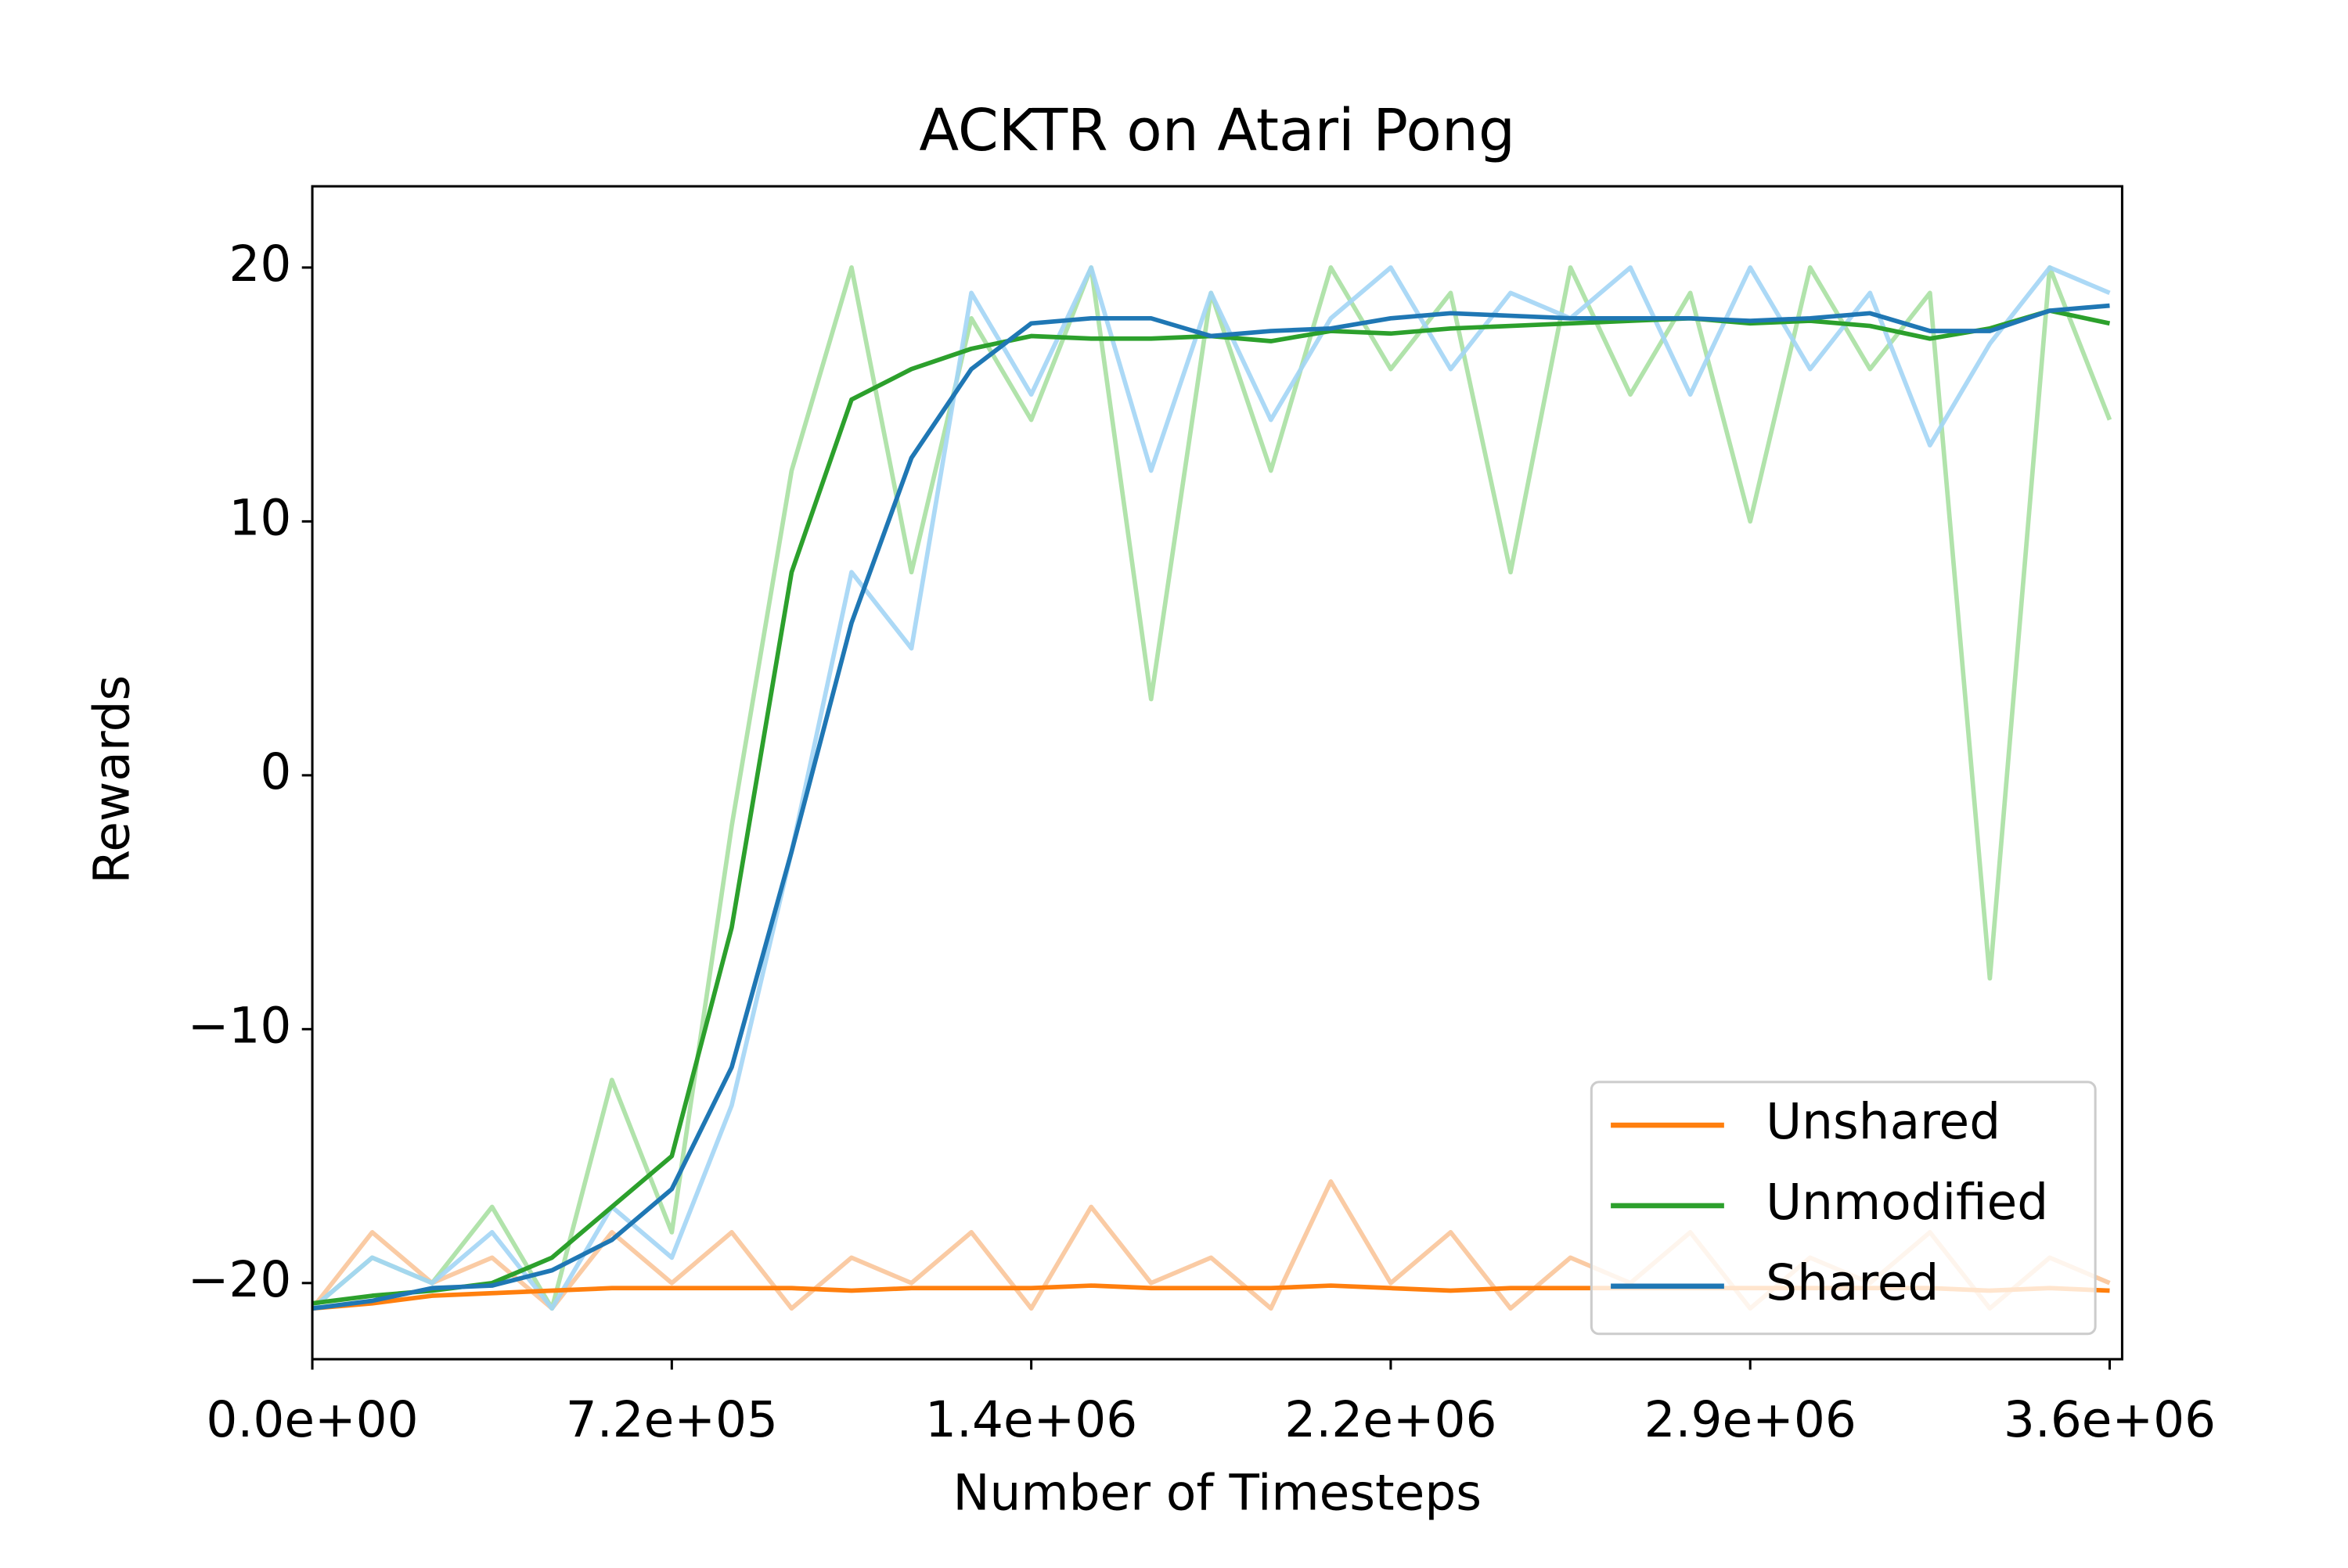 Image resolution: width=2348 pixels, height=1568 pixels. Describe the element at coordinates (1031, 1419) in the screenshot. I see `x-tick-label: 1.4e+06` at that location.